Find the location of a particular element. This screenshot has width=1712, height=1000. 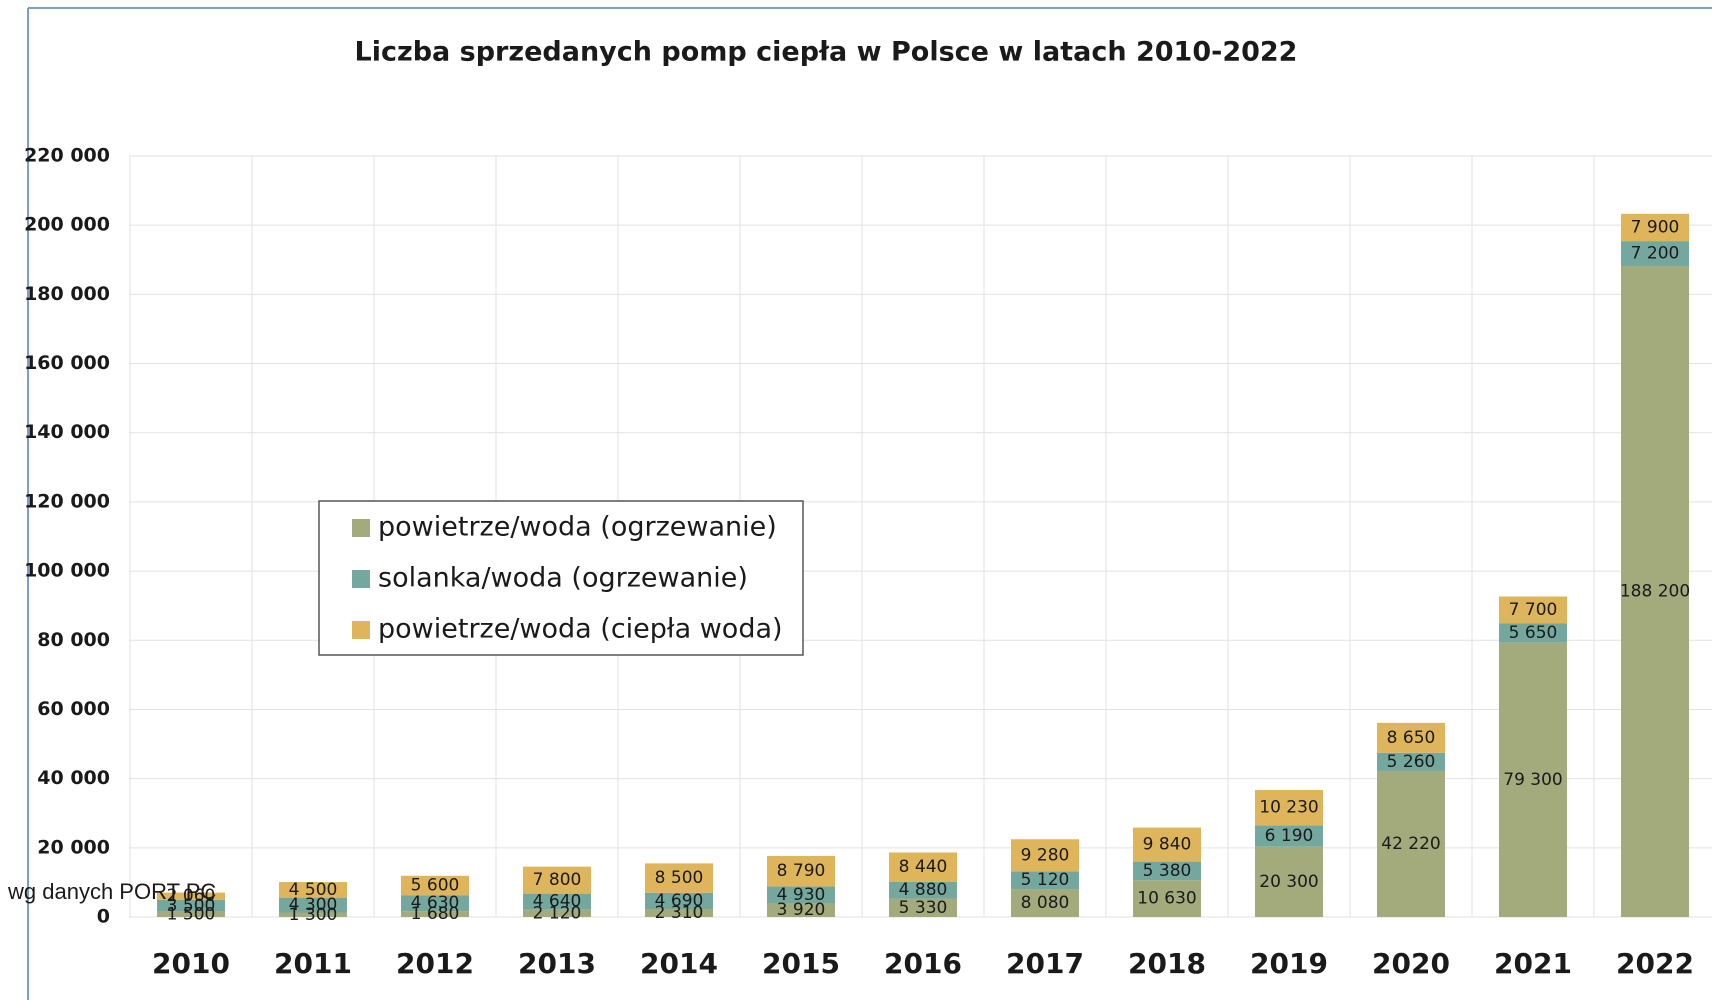

value-label: 10 230 is located at coordinates (1288, 808).